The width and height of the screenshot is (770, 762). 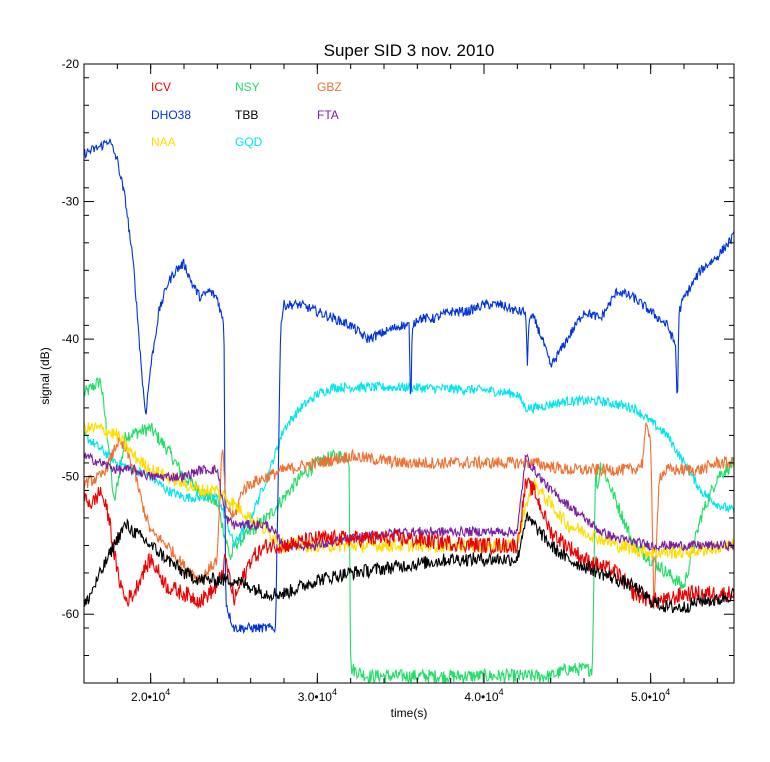 What do you see at coordinates (247, 87) in the screenshot?
I see `legend-item-nsy: NSY` at bounding box center [247, 87].